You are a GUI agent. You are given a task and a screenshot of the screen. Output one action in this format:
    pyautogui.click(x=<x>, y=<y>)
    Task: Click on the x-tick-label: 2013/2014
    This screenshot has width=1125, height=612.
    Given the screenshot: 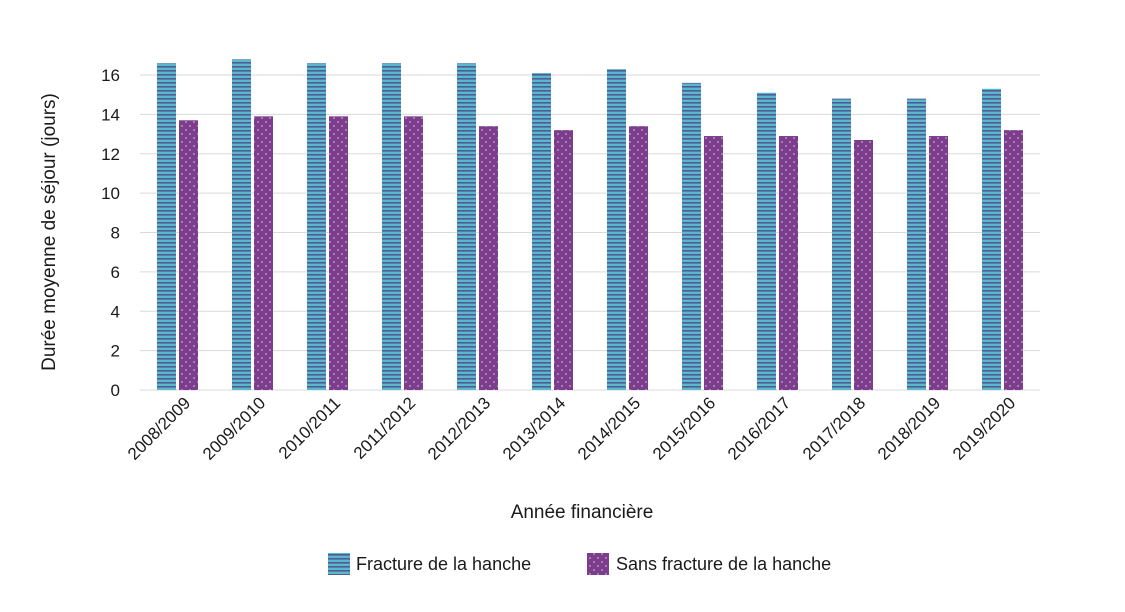 What is the action you would take?
    pyautogui.click(x=534, y=428)
    